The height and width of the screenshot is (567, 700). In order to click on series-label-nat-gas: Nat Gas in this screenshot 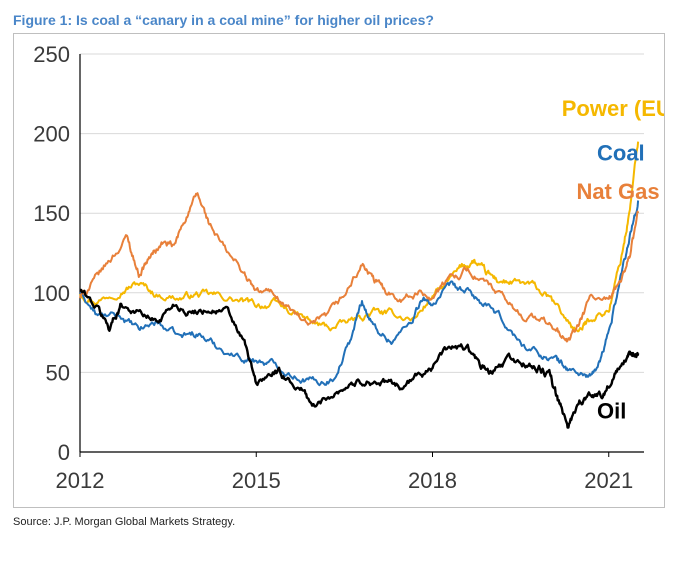, I will do `click(617, 191)`.